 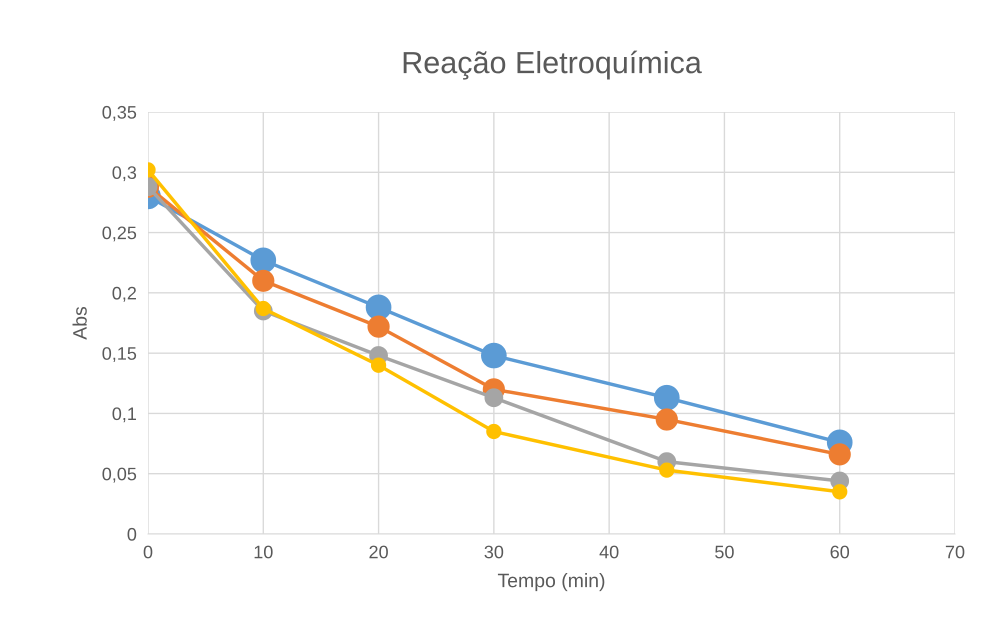 I want to click on y-axis-title: Abs, so click(x=79, y=323).